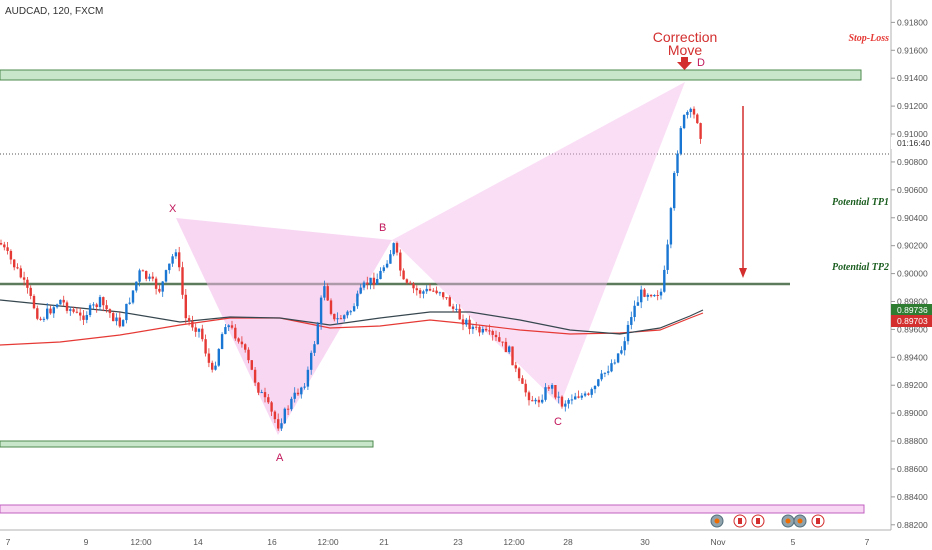  Describe the element at coordinates (685, 37) in the screenshot. I see `correction-label-line1: Correction` at that location.